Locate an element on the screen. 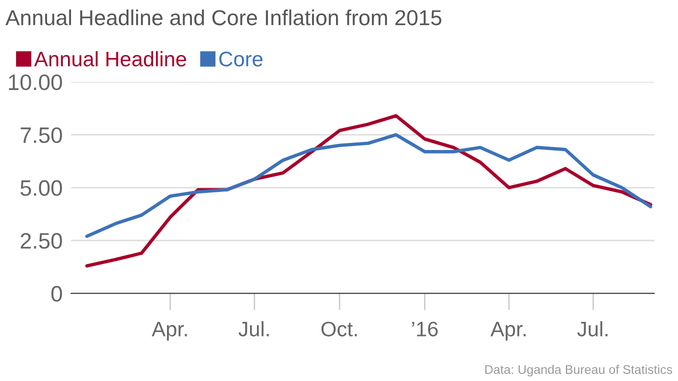  x-tick-label: Oct. is located at coordinates (339, 329).